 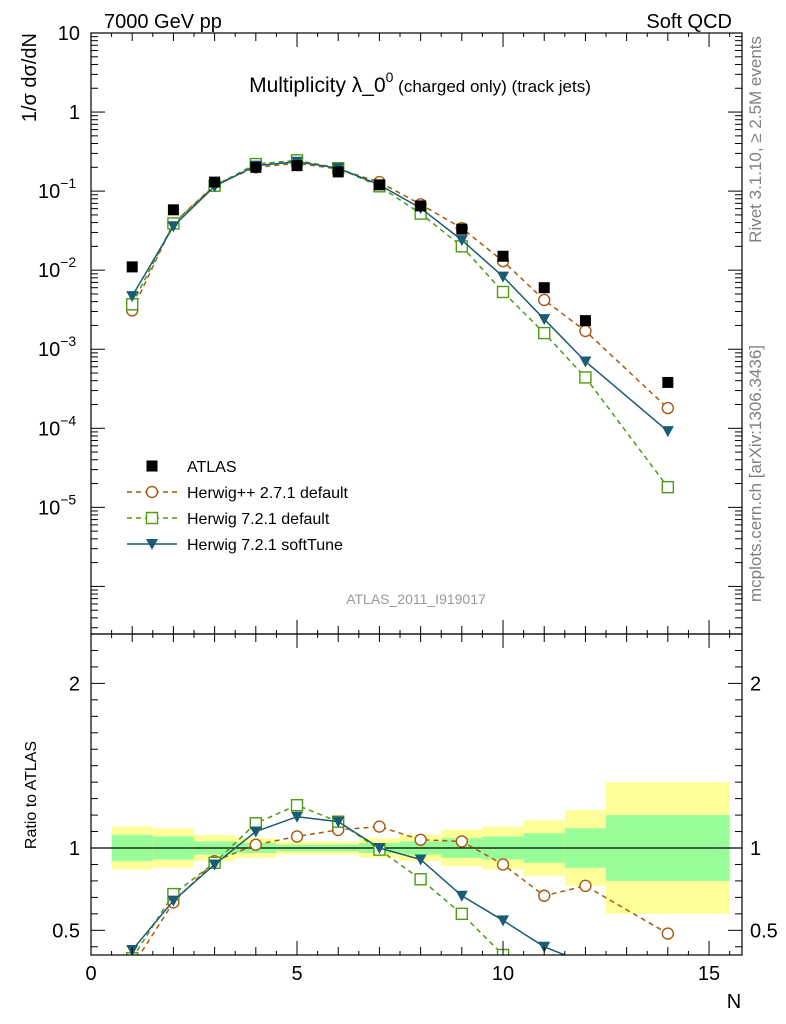 I want to click on ratio-y-axis-label: Ratio to ATLAS, so click(x=31, y=795).